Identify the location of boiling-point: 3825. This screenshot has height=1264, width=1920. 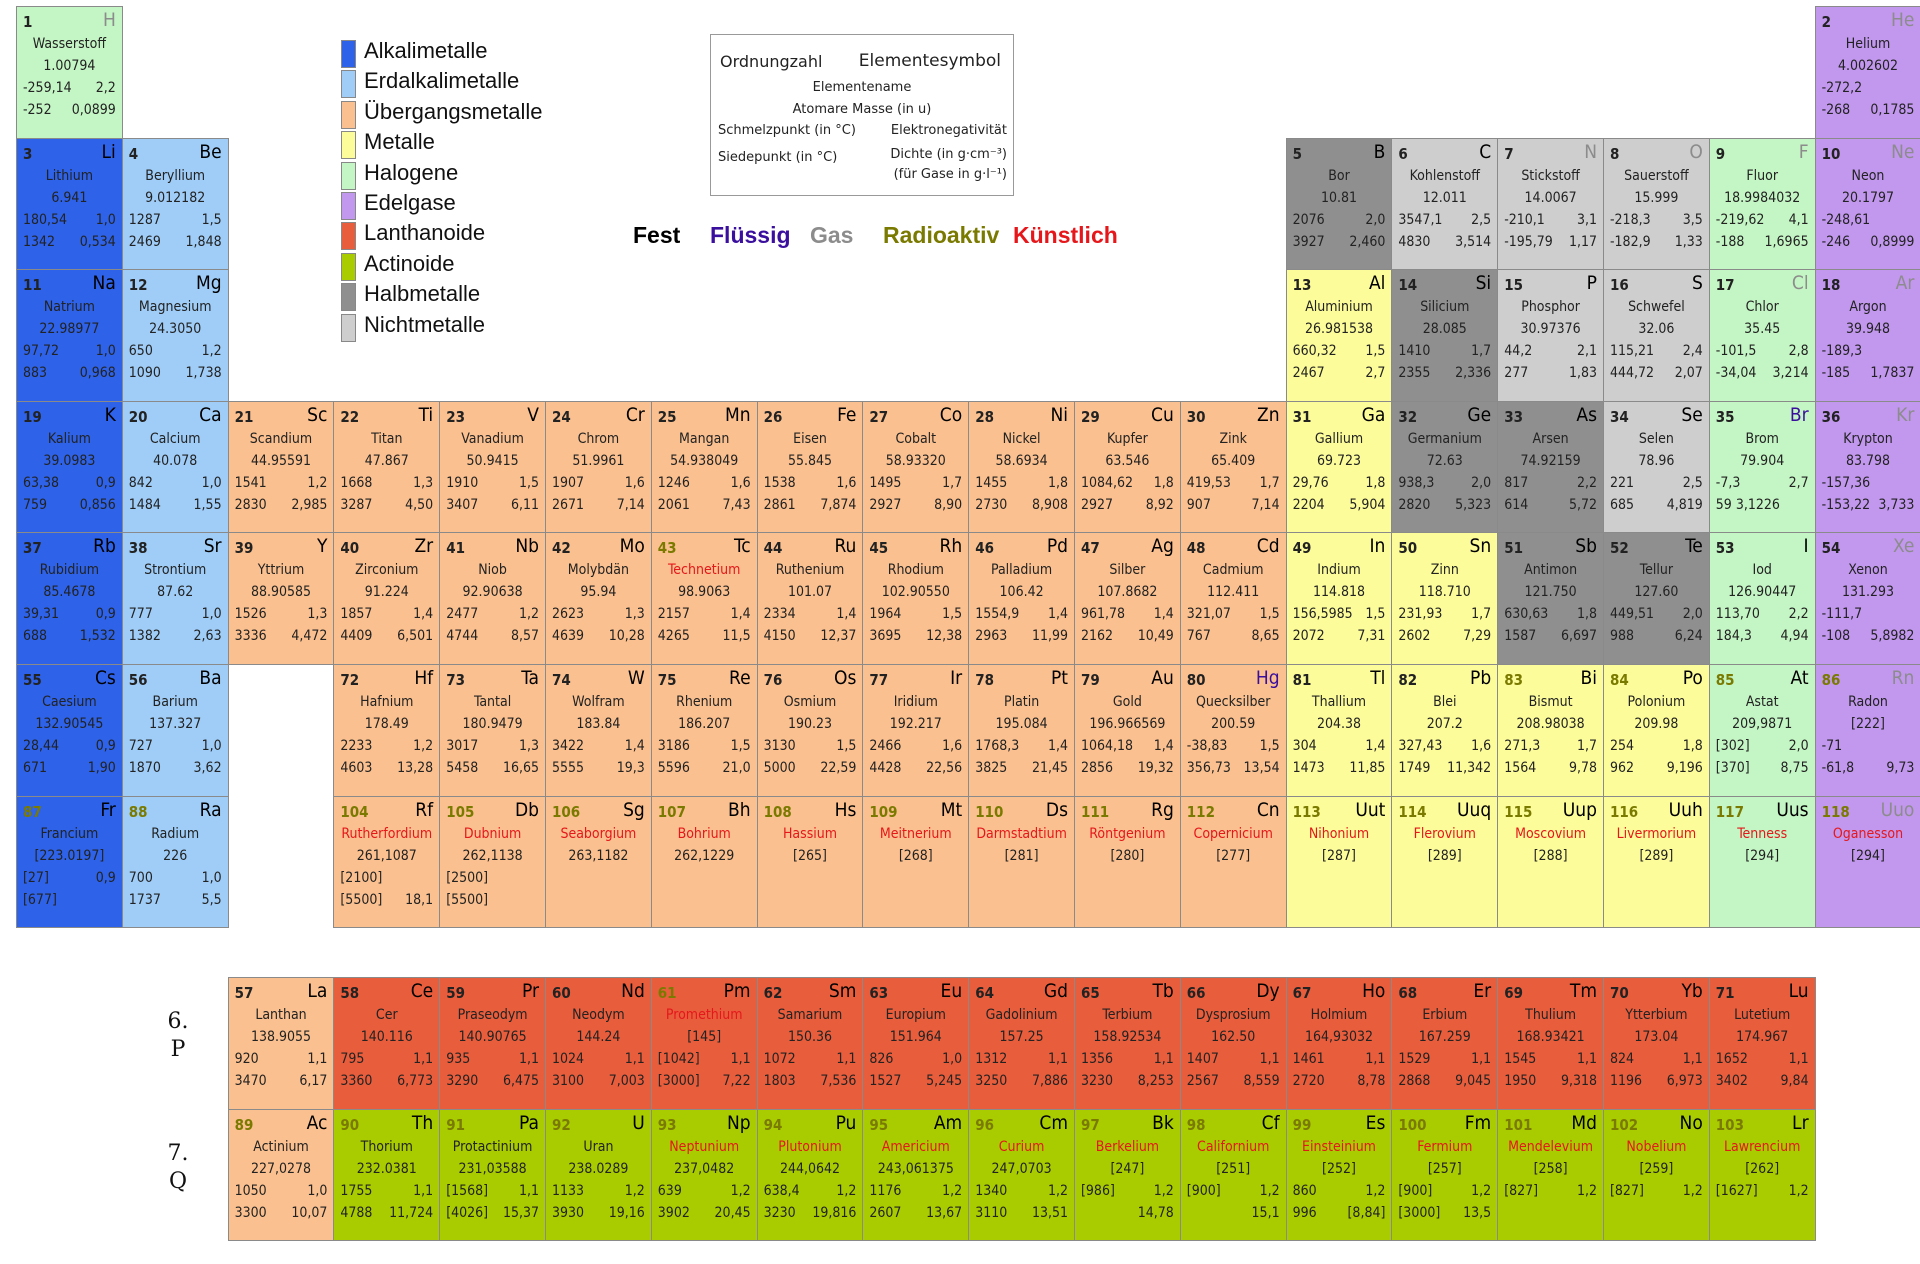
(991, 768).